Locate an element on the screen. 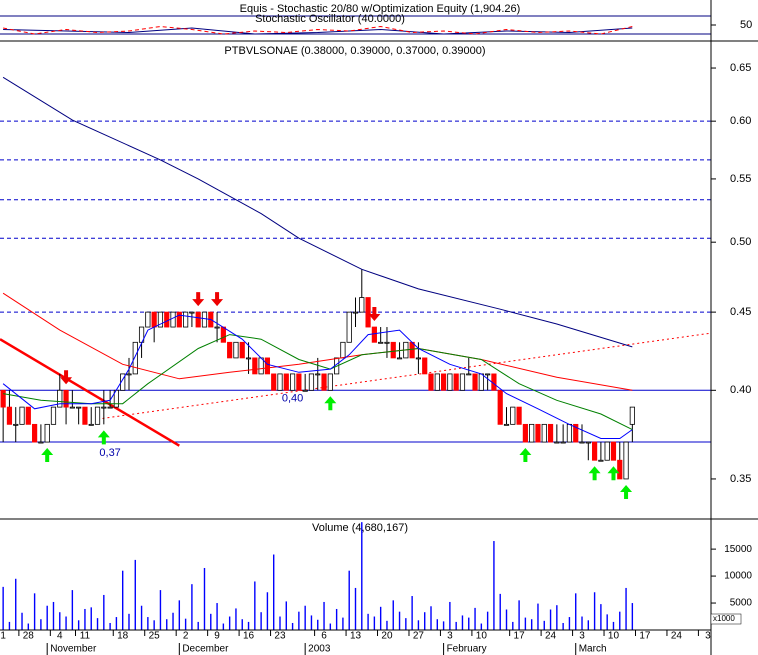 The width and height of the screenshot is (758, 655). x-tick-label: 13 is located at coordinates (356, 636).